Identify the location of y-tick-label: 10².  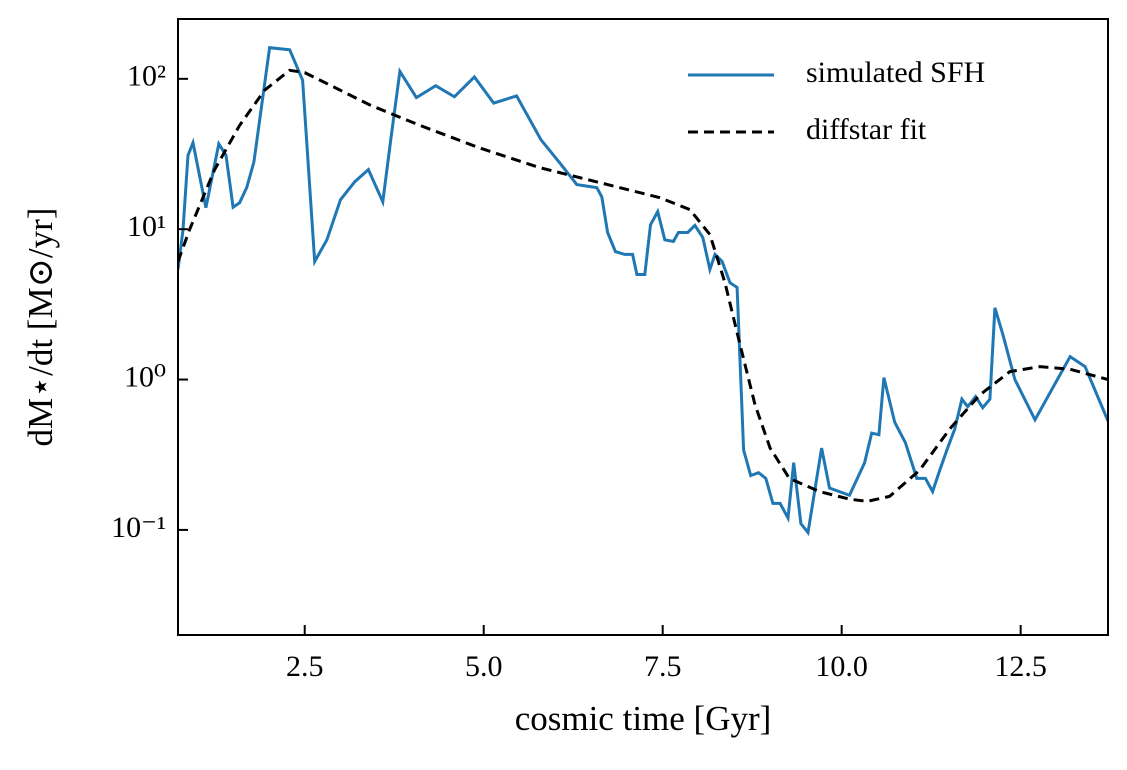
(146, 76).